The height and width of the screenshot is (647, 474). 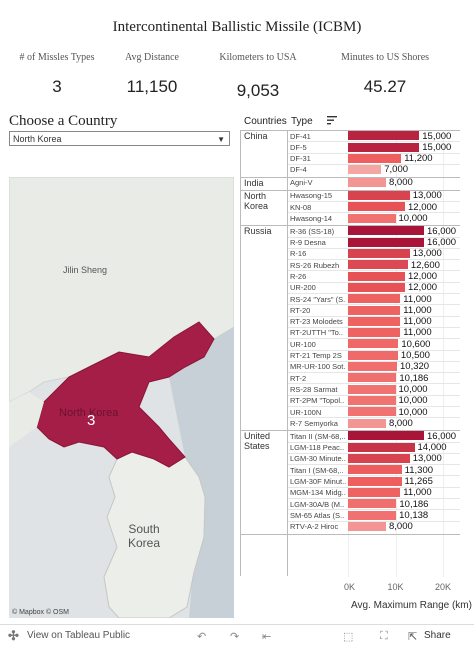 I want to click on missile-type-label: UR-100N, so click(x=306, y=412).